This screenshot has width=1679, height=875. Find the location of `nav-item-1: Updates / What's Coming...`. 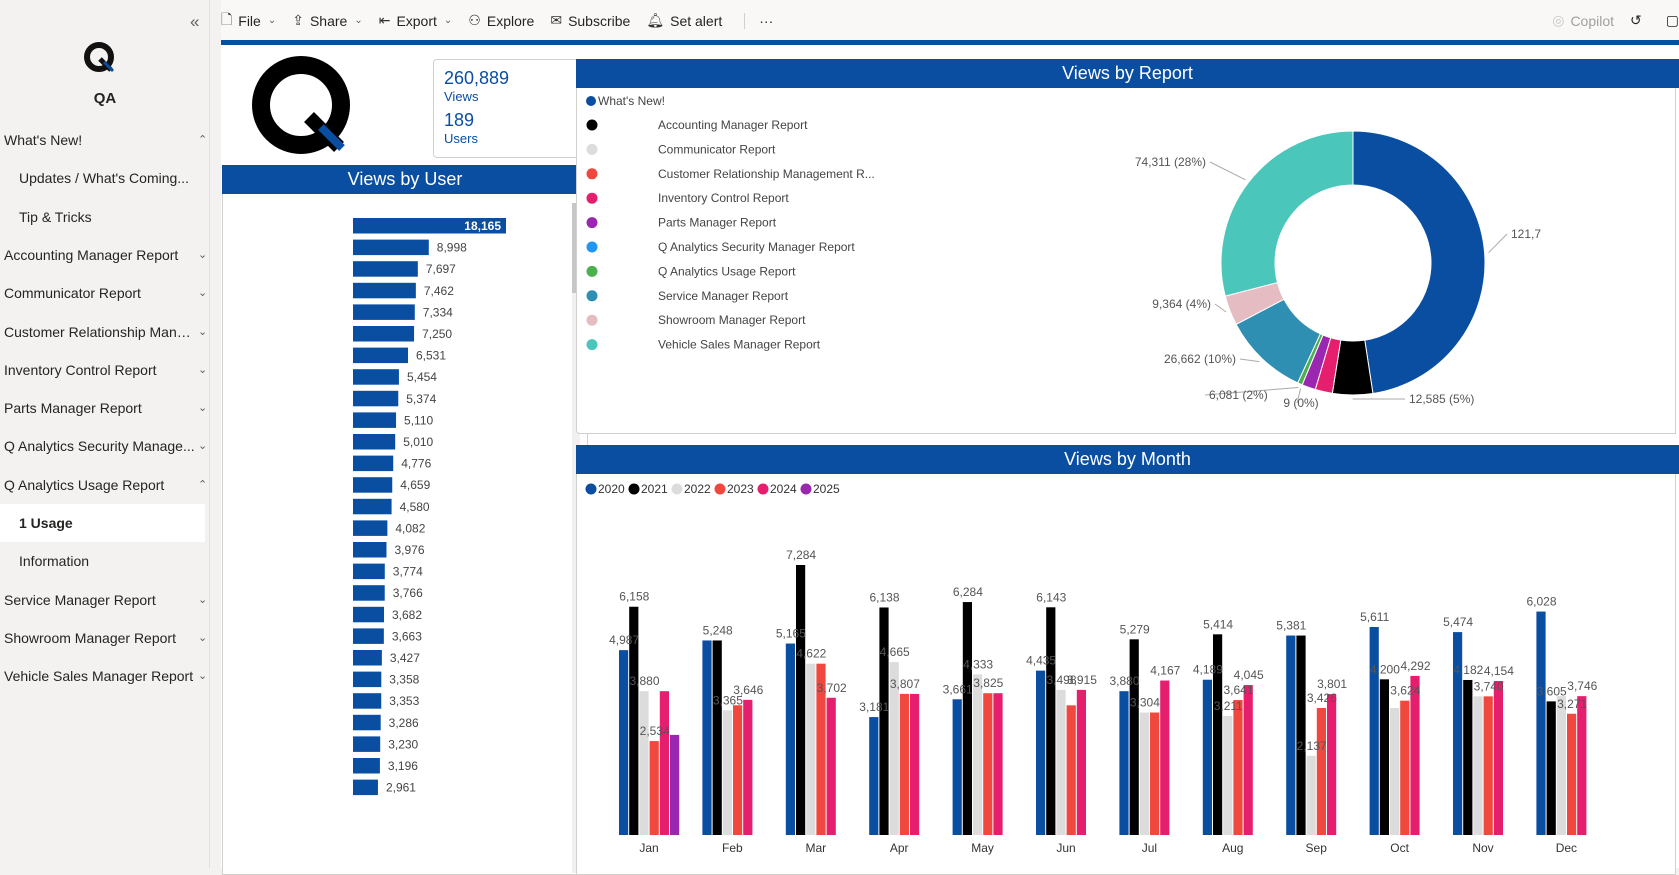

nav-item-1: Updates / What's Coming... is located at coordinates (110, 178).